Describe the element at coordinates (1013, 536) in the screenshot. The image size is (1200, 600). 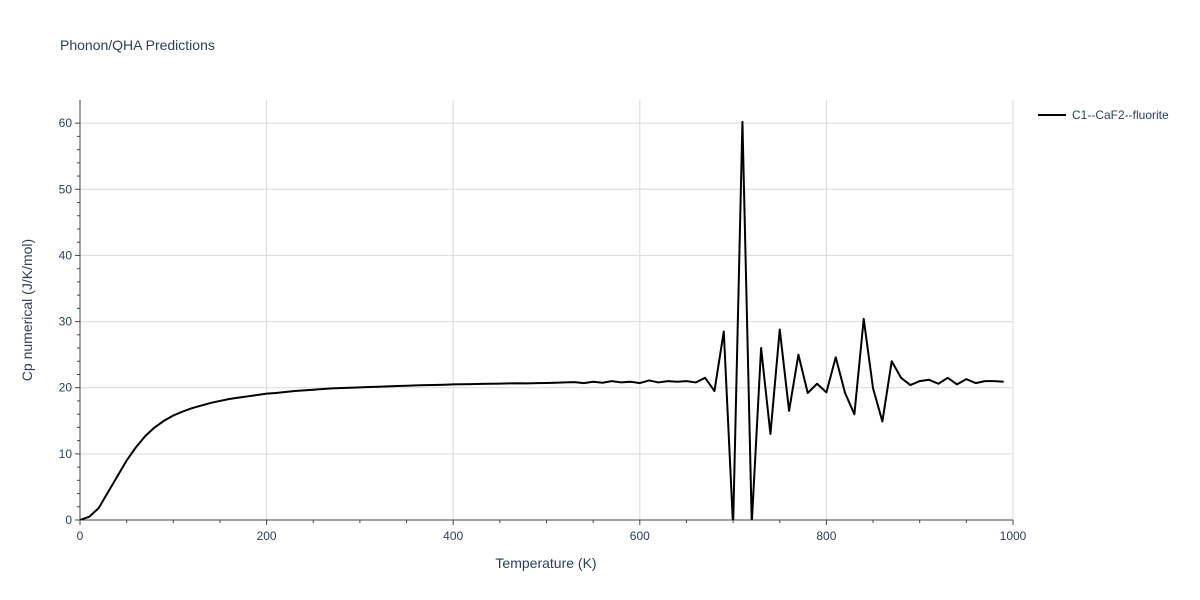
I see `x-tick-label: 1000` at that location.